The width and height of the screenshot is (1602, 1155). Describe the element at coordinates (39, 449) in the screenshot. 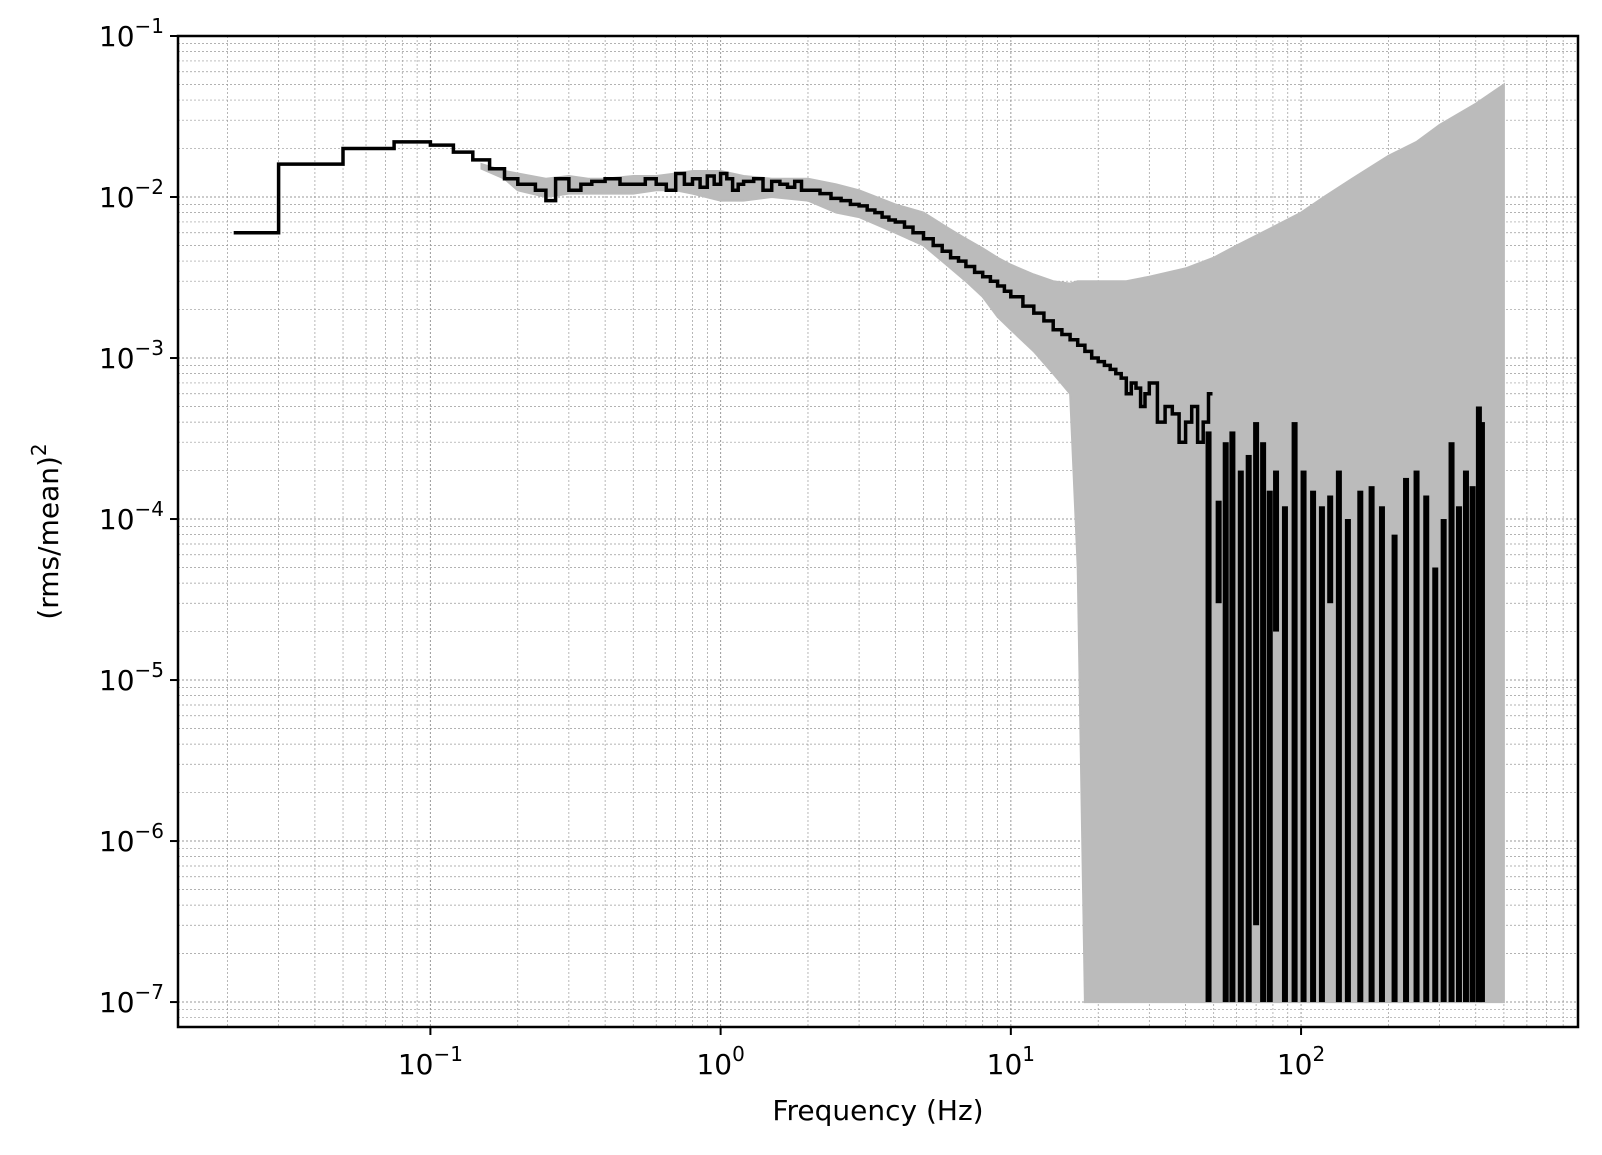

I see `y-axis-label-sup: 2` at that location.